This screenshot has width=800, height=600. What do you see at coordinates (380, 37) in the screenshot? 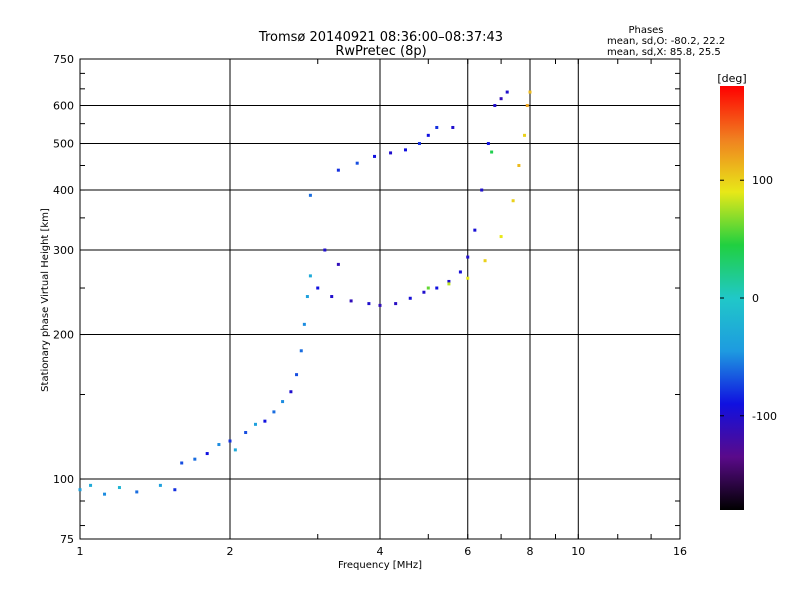
I see `chart-title: Tromsø 20140921 08:36:00–08:37:43` at bounding box center [380, 37].